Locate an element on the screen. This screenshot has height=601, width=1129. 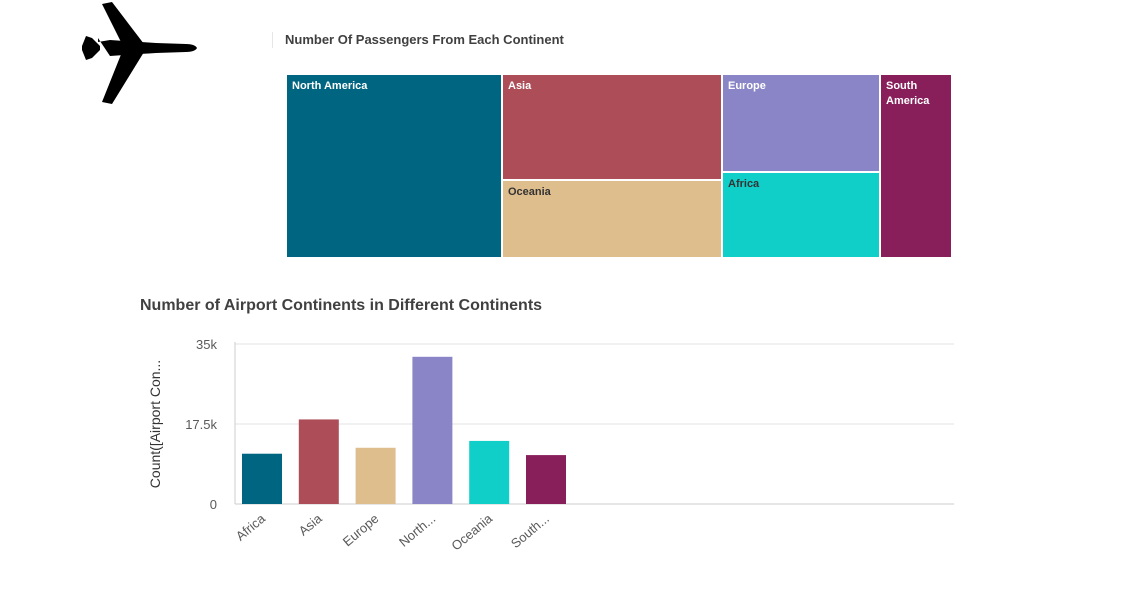
y-tick-label: 35k is located at coordinates (206, 344).